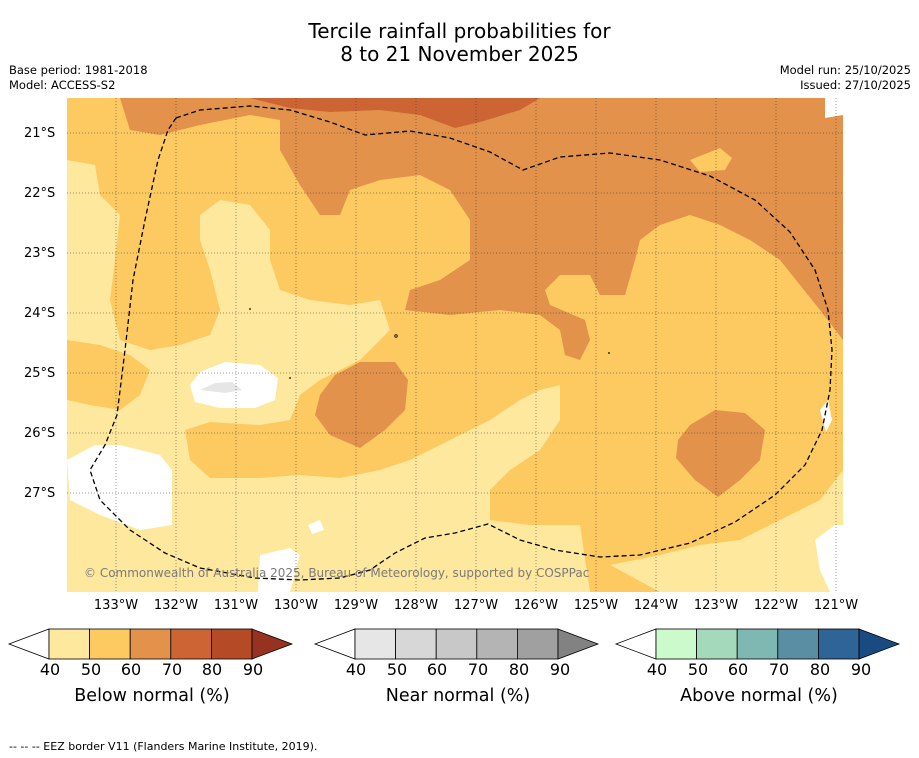  Describe the element at coordinates (458, 696) in the screenshot. I see `colorbar-near-label: Near normal (%)` at that location.